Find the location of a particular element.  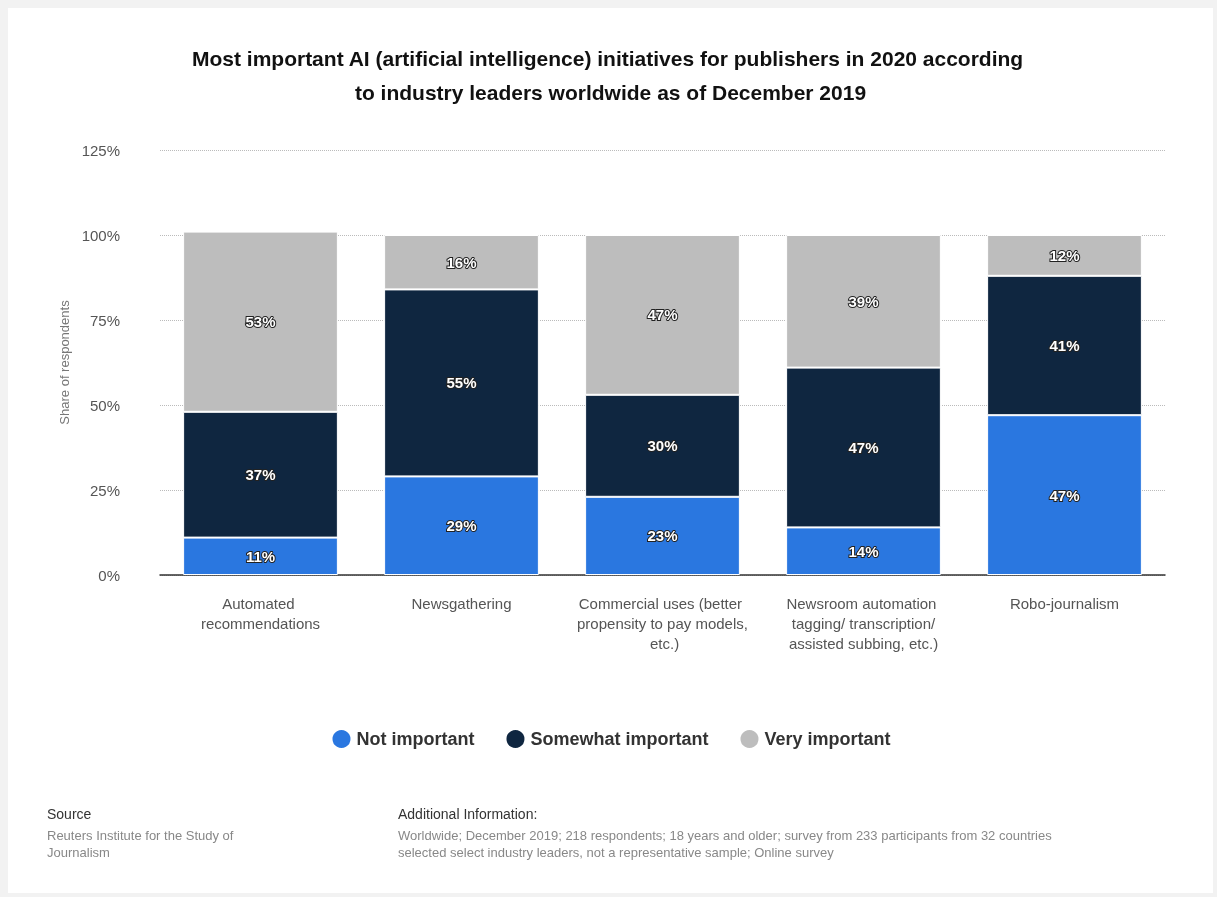

y-tick-label: 50% is located at coordinates (104, 405).